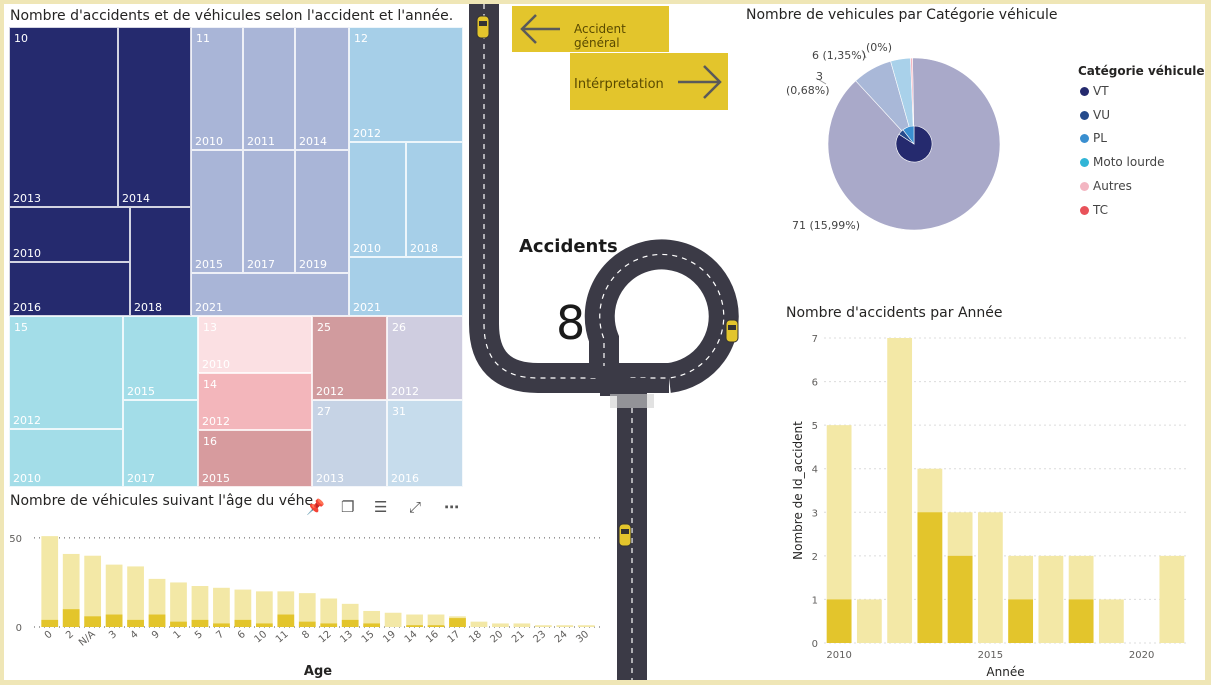  Describe the element at coordinates (590, 29) in the screenshot. I see `back-button: Accident général` at that location.